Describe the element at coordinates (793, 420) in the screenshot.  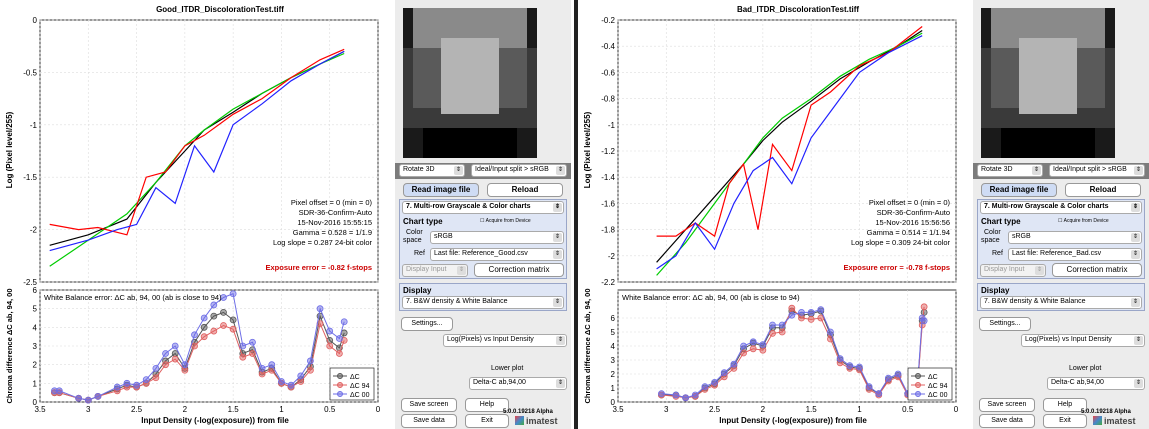
I see `x-axis-label: Input Density (-log(exposure)) from file` at that location.